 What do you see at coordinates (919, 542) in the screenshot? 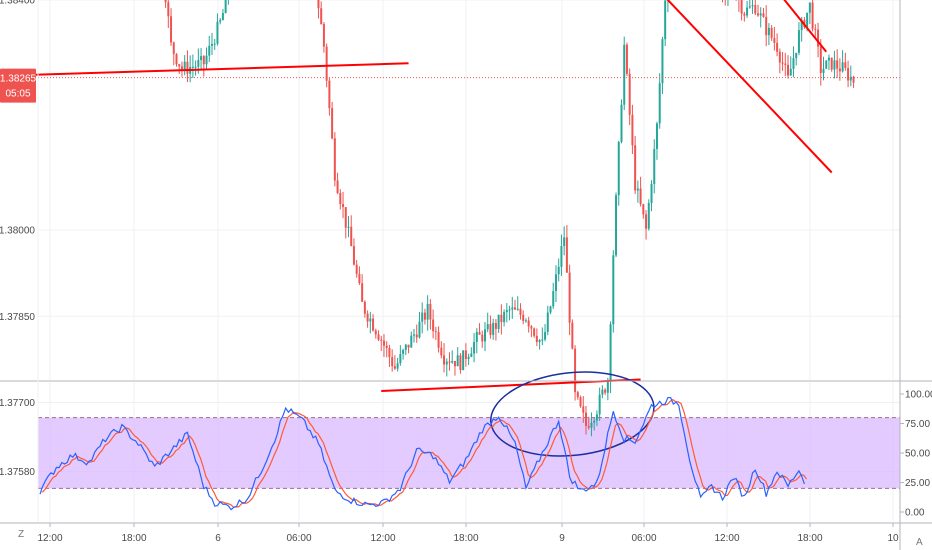
I see `auto-scale-label: A` at bounding box center [919, 542].